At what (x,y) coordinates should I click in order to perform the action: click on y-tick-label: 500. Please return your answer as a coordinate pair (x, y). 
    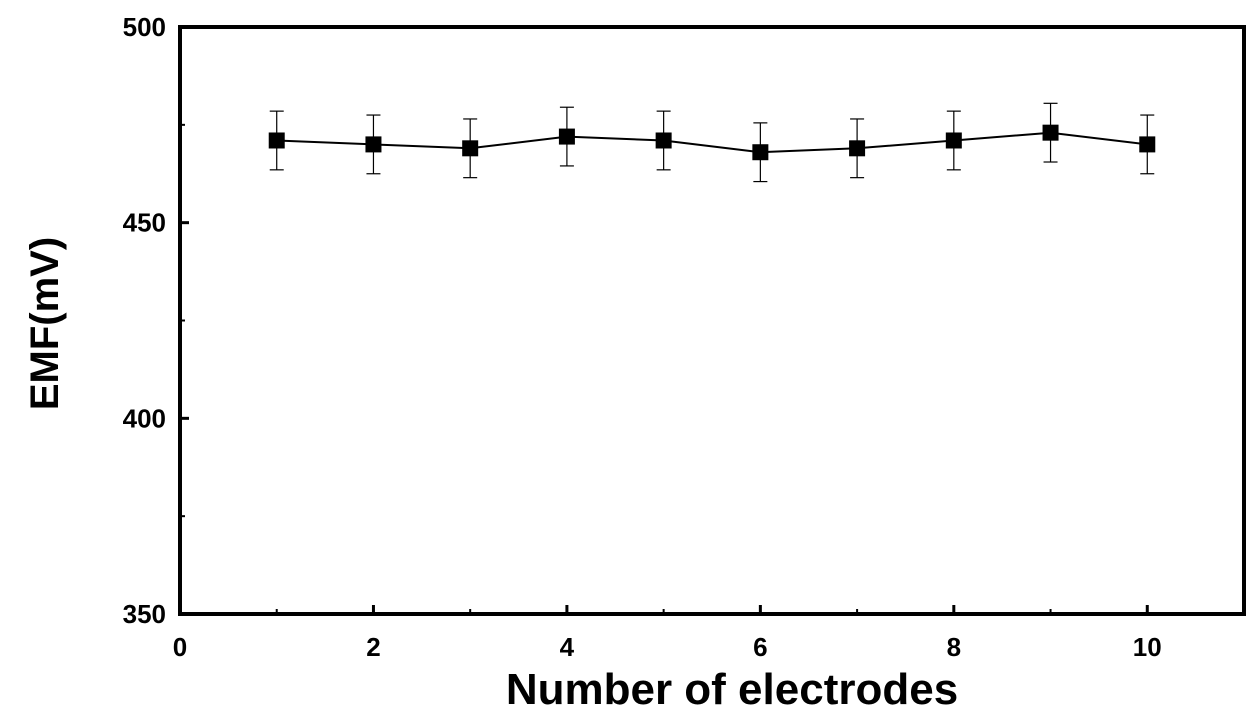
    Looking at the image, I should click on (144, 27).